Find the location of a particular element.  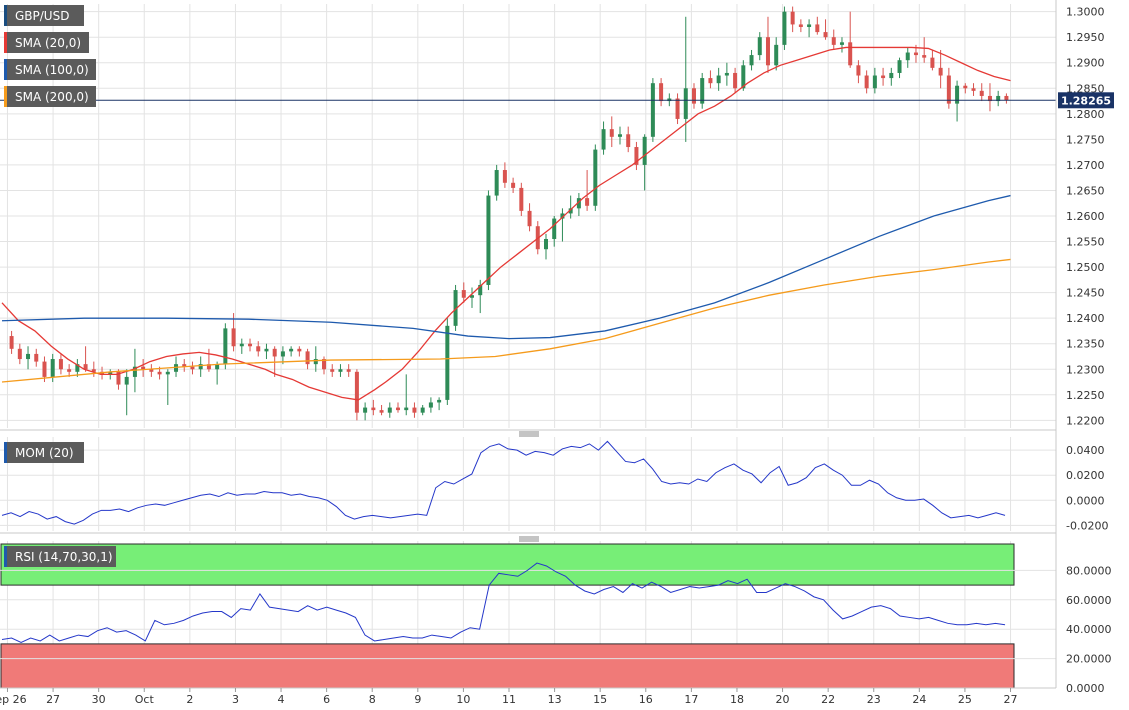

legend-label: SMA (100,0) is located at coordinates (52, 70).